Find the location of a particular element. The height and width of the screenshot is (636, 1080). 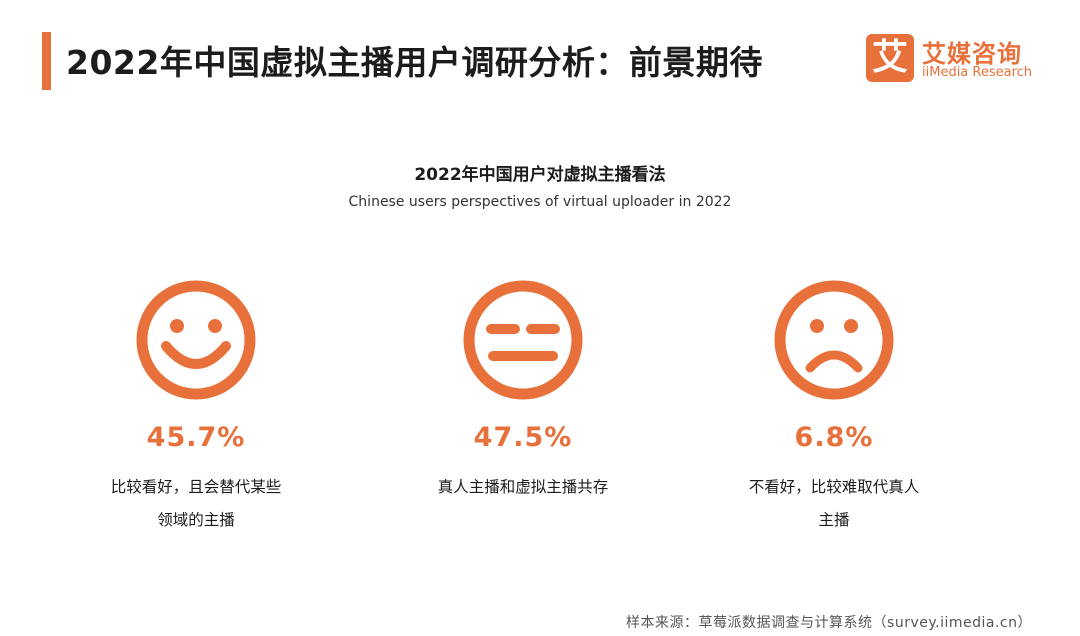

opinion-label-optimistic: 比较看好，且会替代某些 领域的主播 is located at coordinates (196, 504).